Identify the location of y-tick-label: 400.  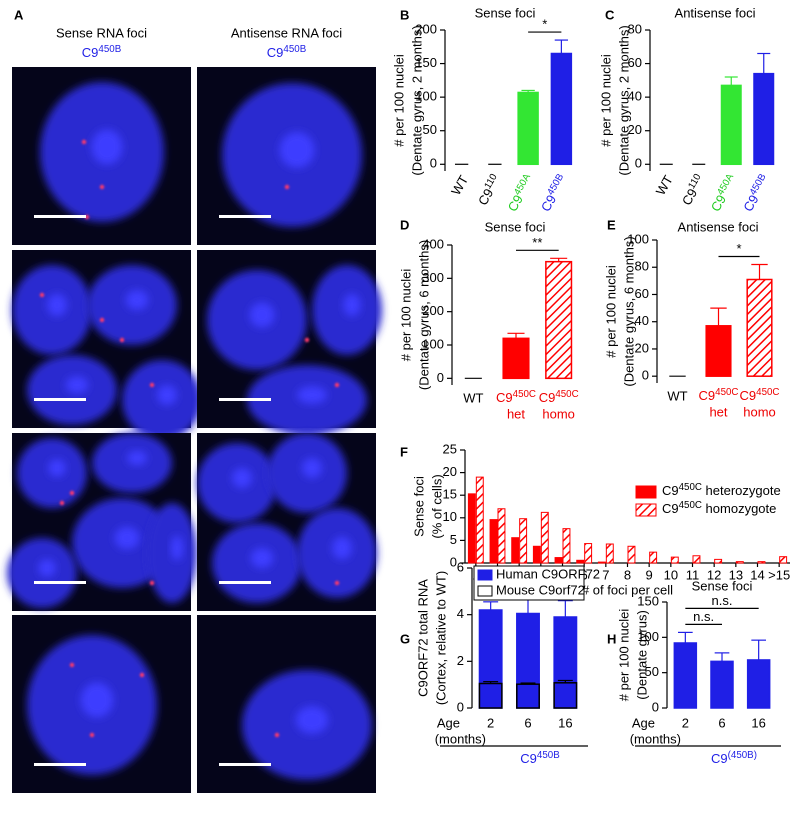
(433, 243).